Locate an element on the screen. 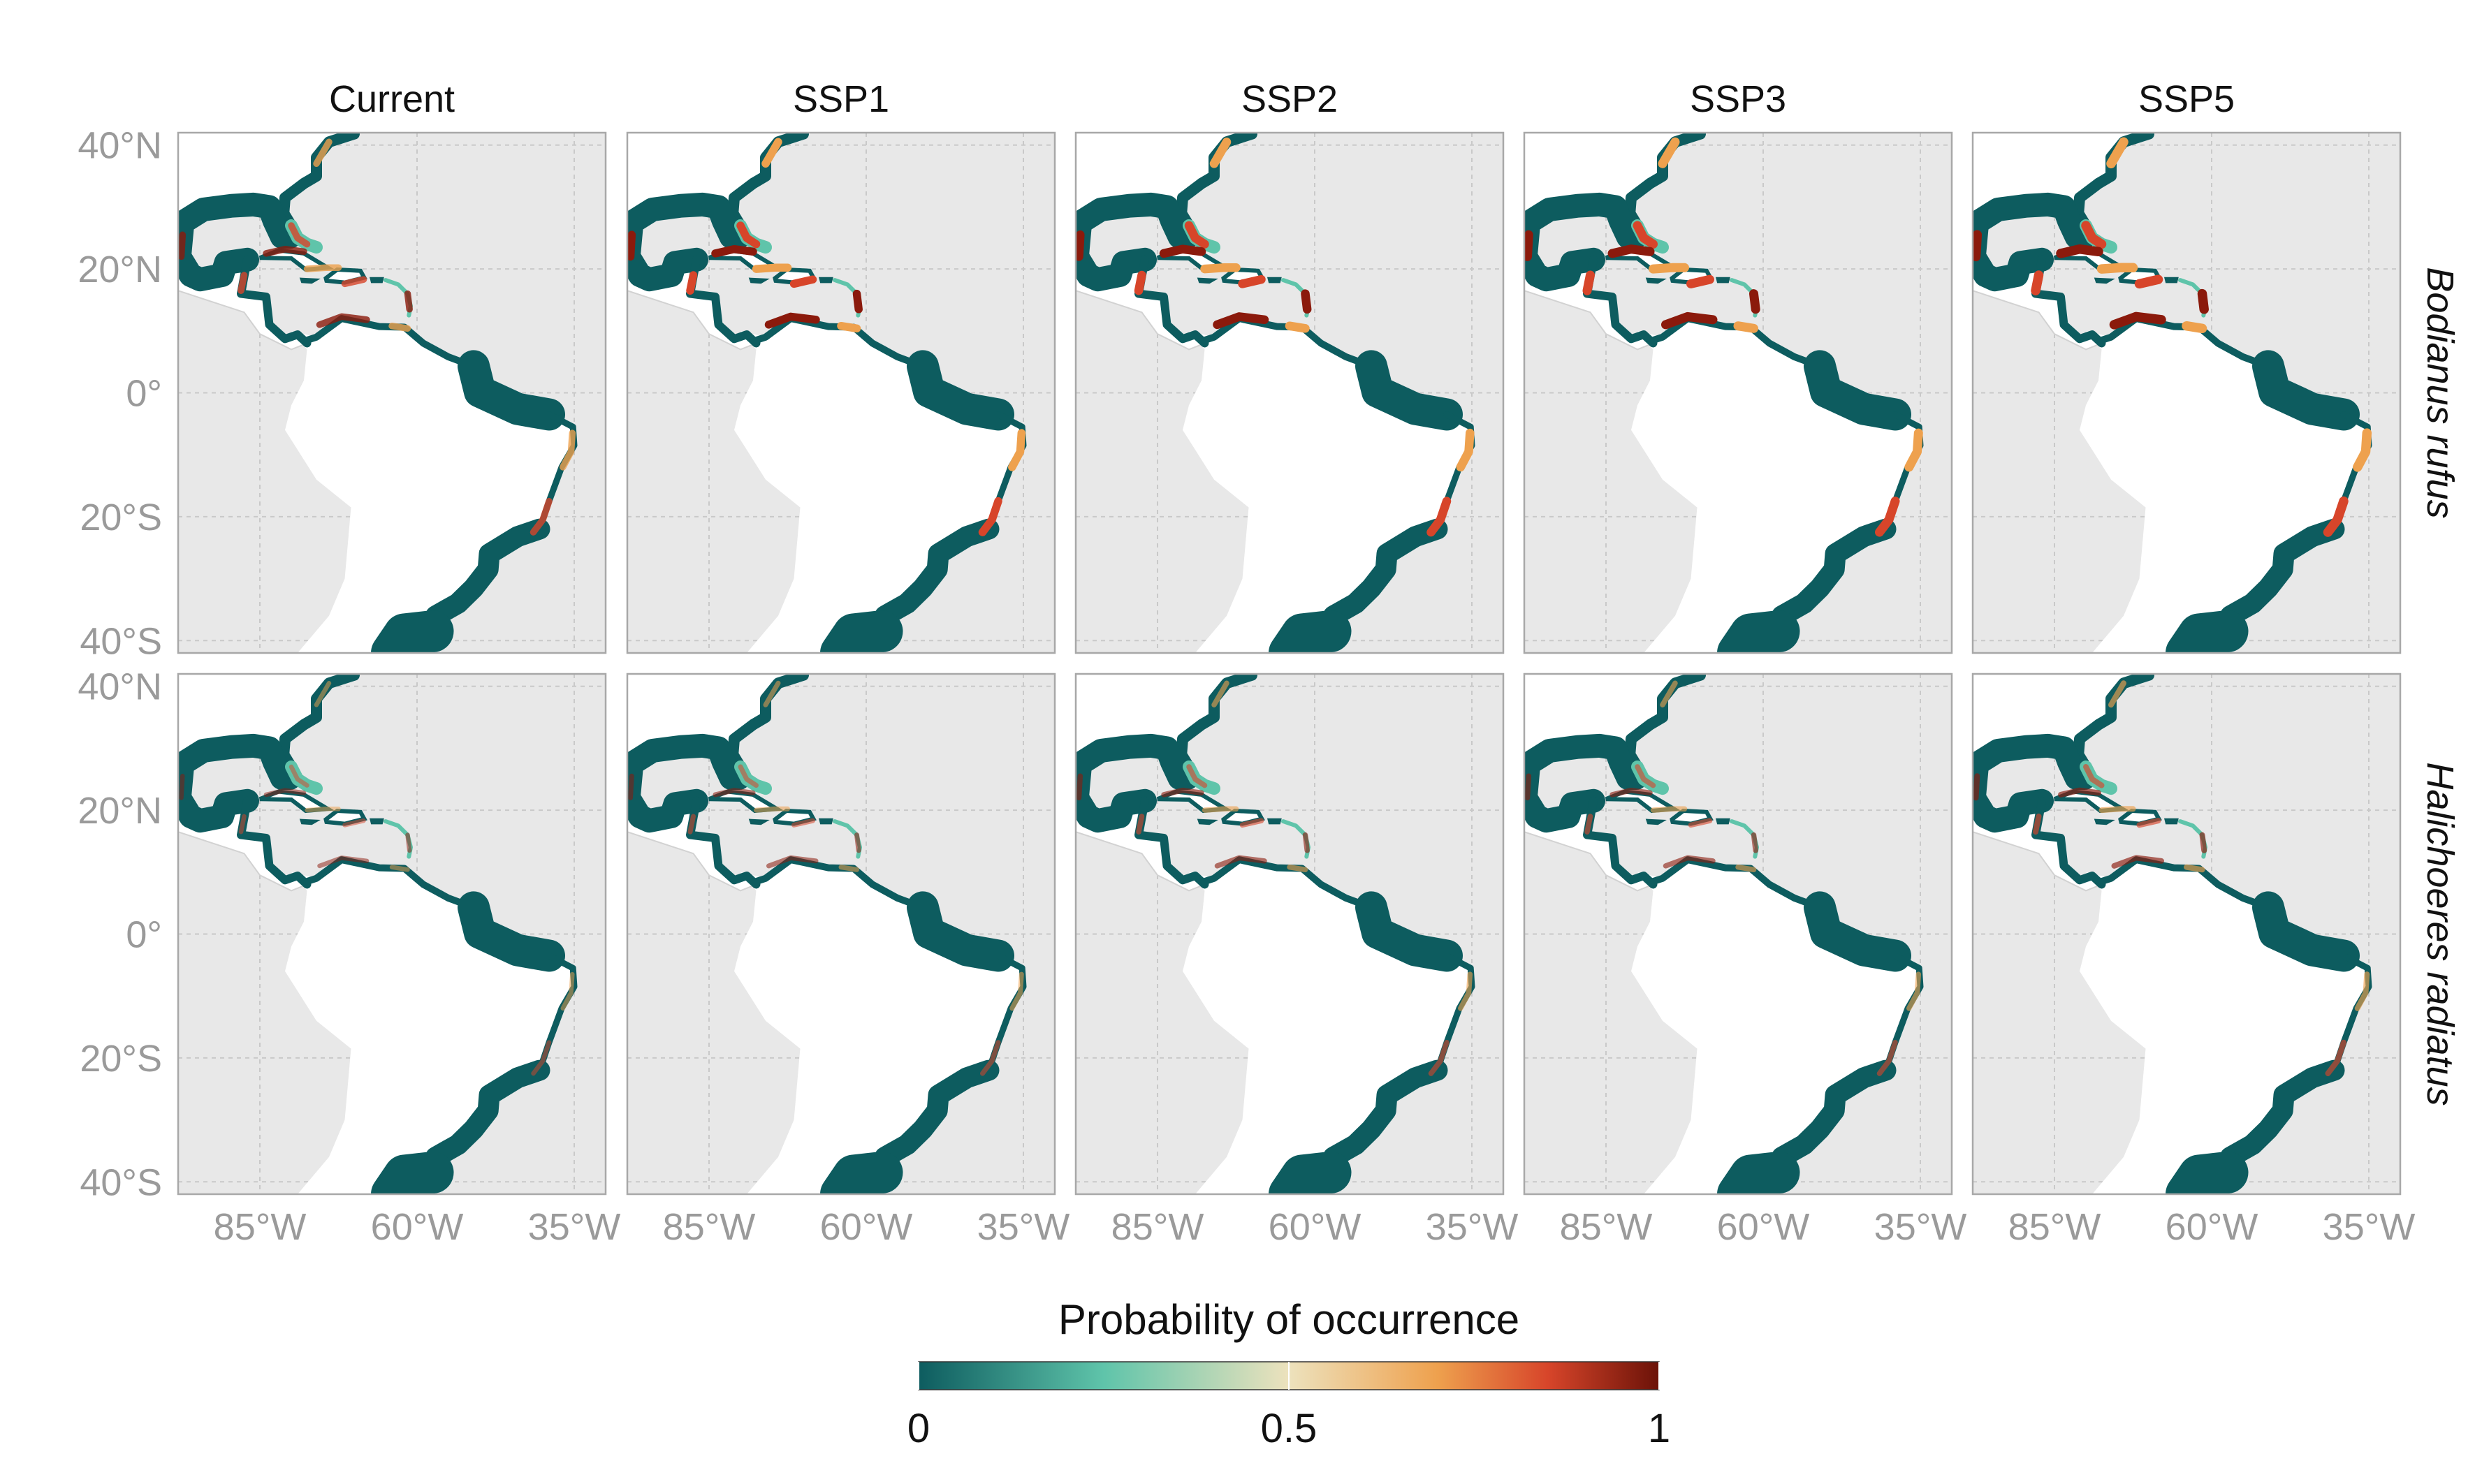  legend-ticks: 0 0.5 1 is located at coordinates (1288, 1407).